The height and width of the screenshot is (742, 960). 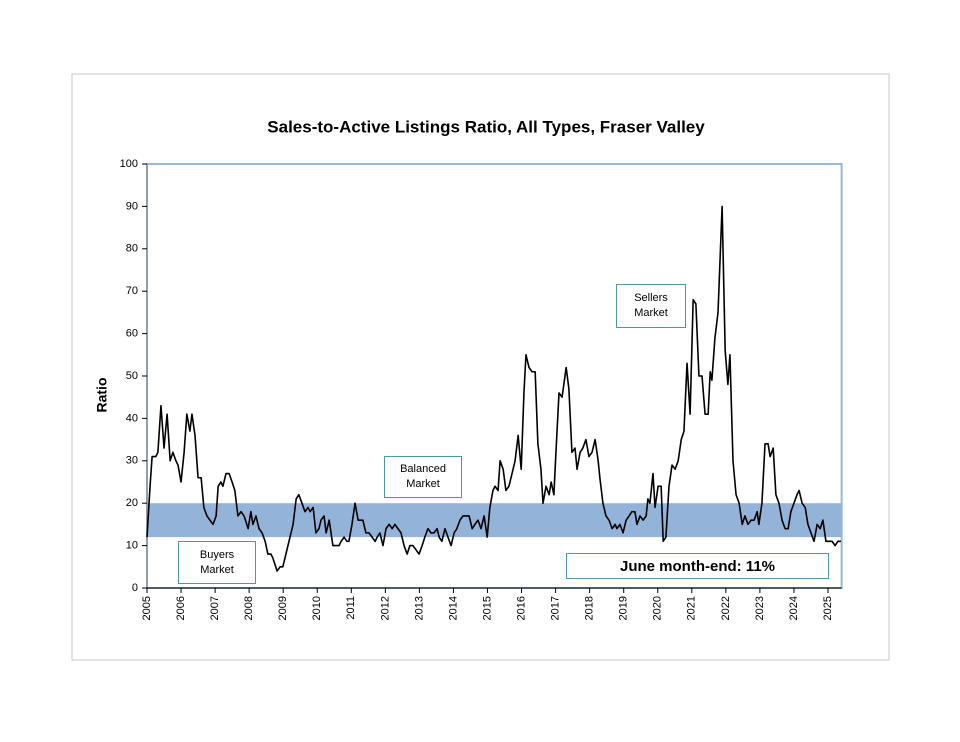 I want to click on x-tick-label: 2008, so click(x=249, y=608).